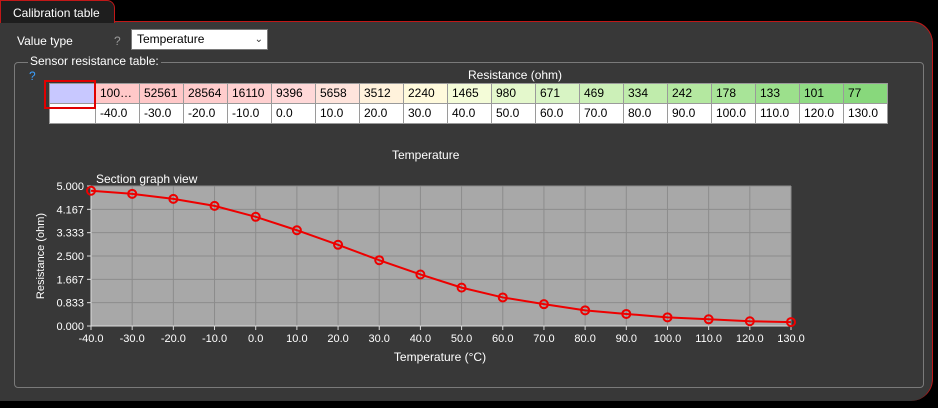  Describe the element at coordinates (382, 94) in the screenshot. I see `resistance-cell: 3512` at that location.